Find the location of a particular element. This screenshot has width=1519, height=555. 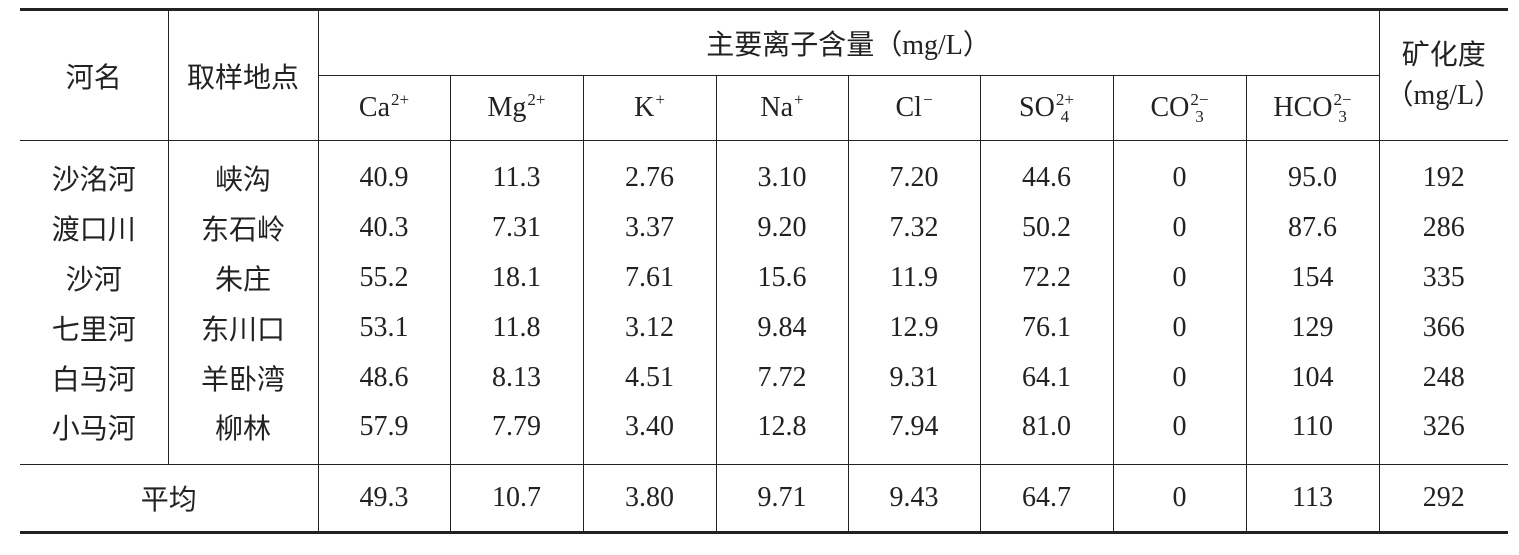

ion-base: Ca is located at coordinates (374, 107).